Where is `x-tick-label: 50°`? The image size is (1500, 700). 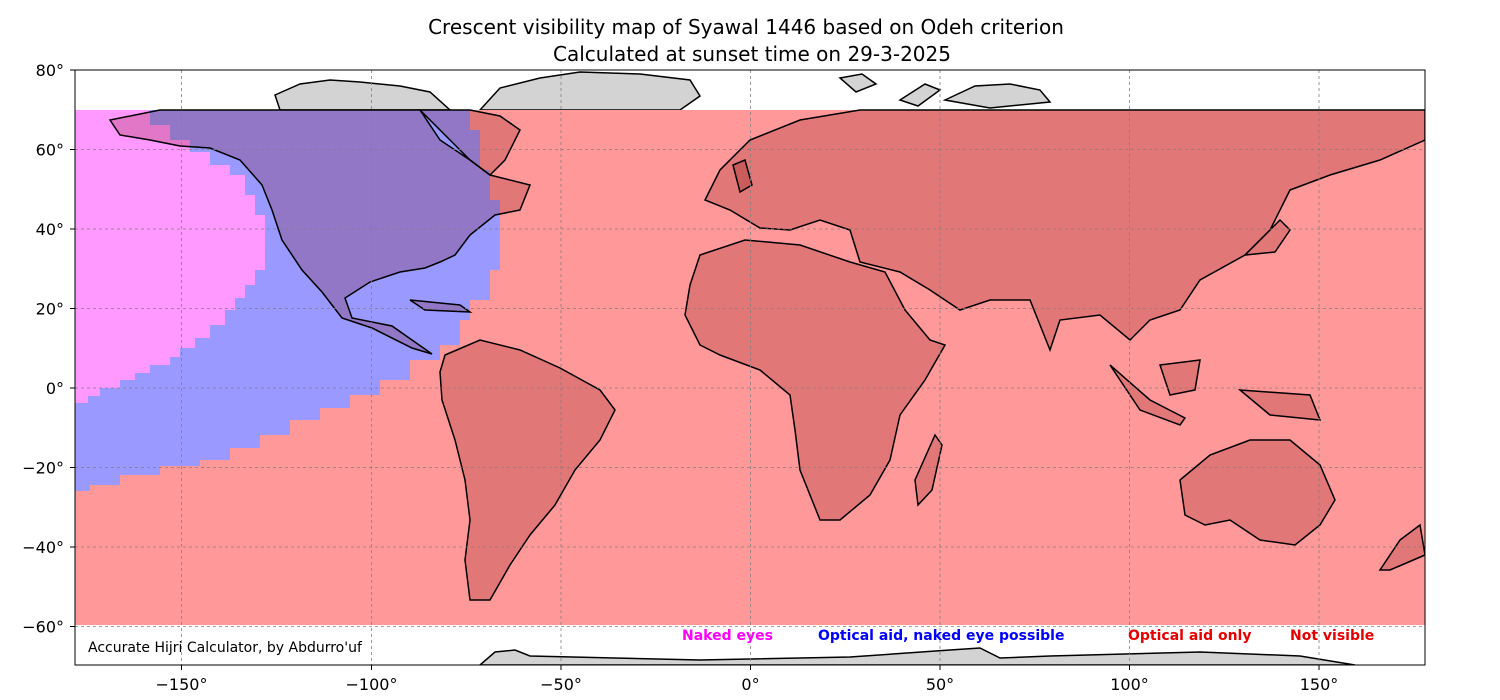 x-tick-label: 50° is located at coordinates (940, 684).